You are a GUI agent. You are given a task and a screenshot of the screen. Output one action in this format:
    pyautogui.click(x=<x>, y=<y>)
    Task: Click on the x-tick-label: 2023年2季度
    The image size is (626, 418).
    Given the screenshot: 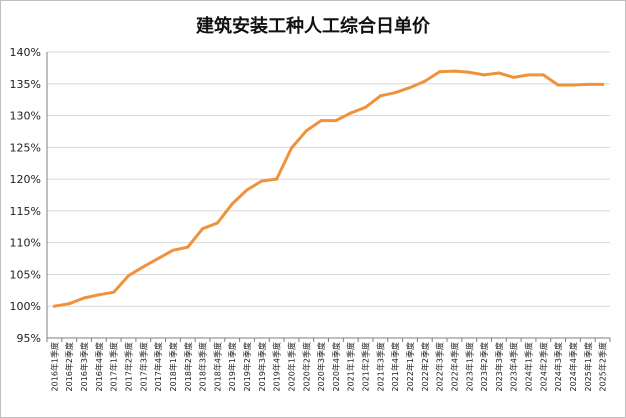 What is the action you would take?
    pyautogui.click(x=484, y=366)
    